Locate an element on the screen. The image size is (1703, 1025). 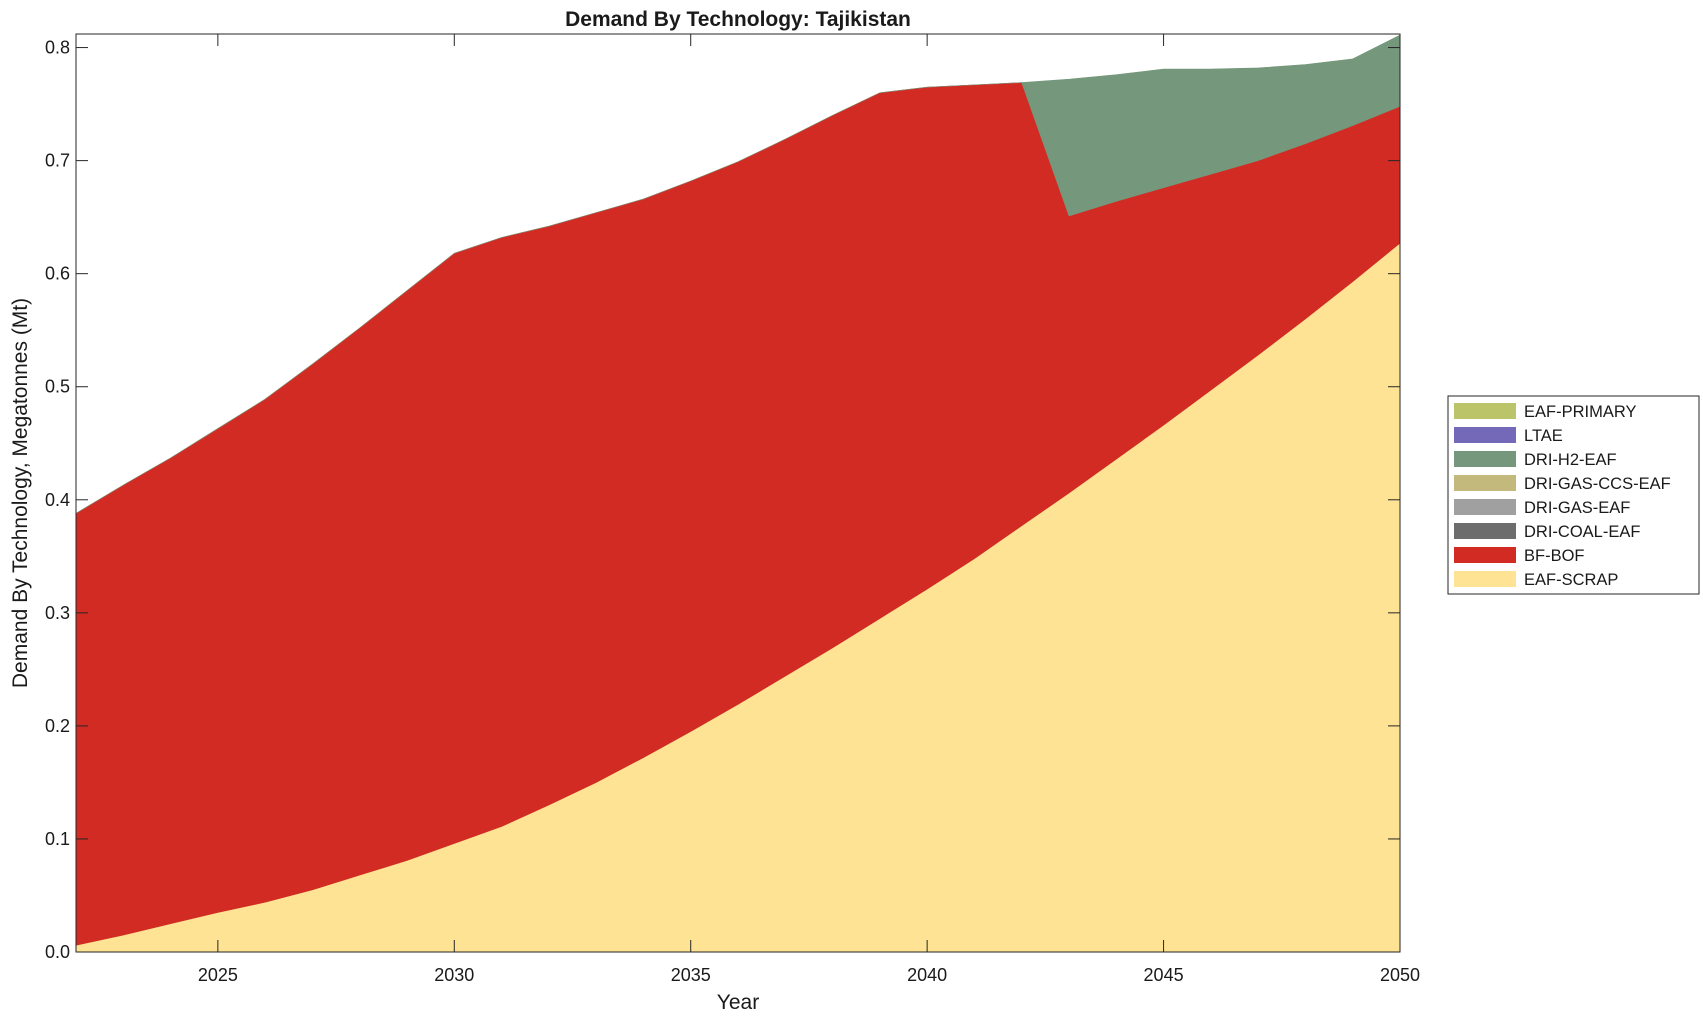
legend-label-eaf-primary: EAF-PRIMARY is located at coordinates (1580, 412).